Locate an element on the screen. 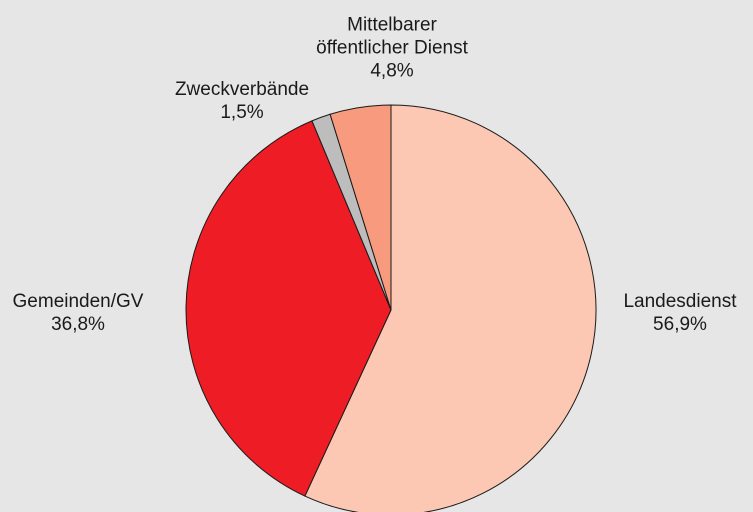 Image resolution: width=753 pixels, height=512 pixels. slice-label: Mittelbarer öffentlicher Dienst 4,8% is located at coordinates (392, 48).